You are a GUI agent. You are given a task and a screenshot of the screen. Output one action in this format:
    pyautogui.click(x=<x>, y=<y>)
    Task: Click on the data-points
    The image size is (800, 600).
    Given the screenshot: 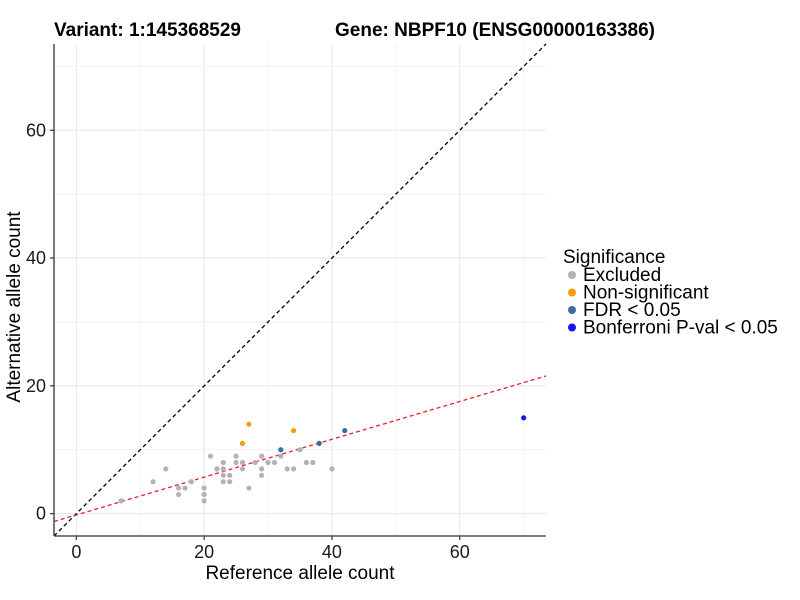 What is the action you would take?
    pyautogui.click(x=322, y=459)
    